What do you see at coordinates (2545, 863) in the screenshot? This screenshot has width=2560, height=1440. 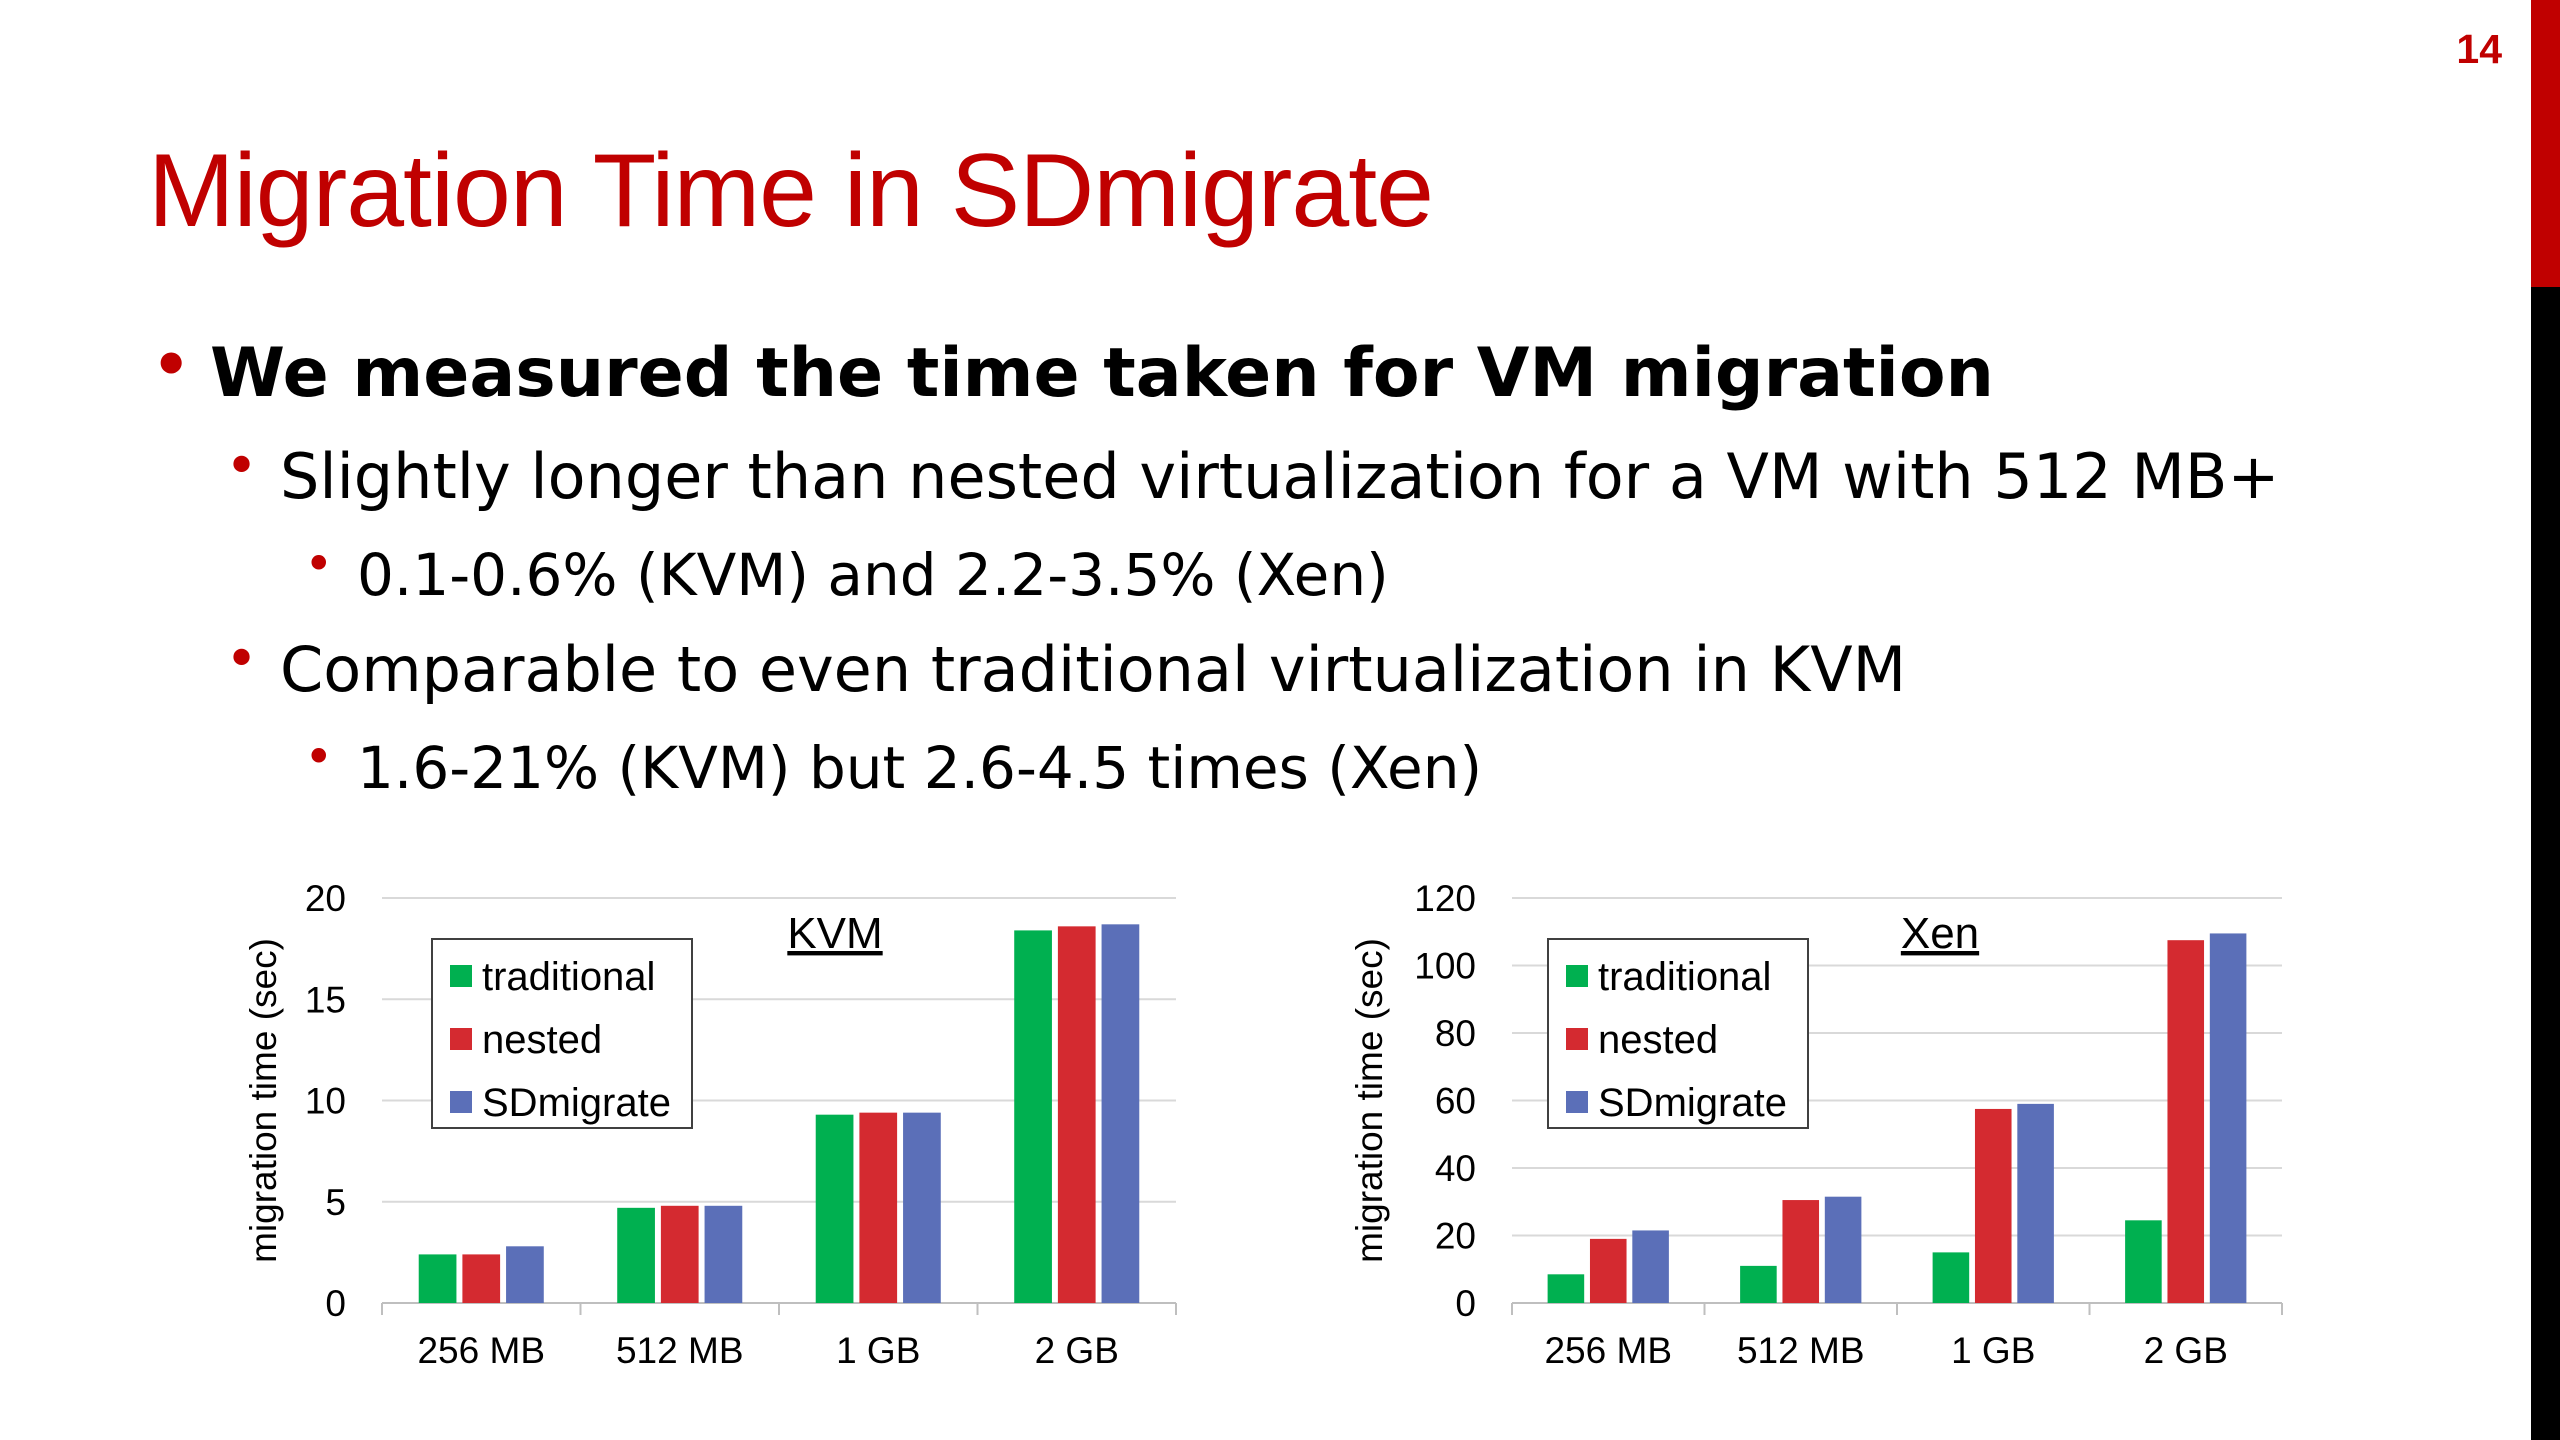 I see `side-dark-bar` at bounding box center [2545, 863].